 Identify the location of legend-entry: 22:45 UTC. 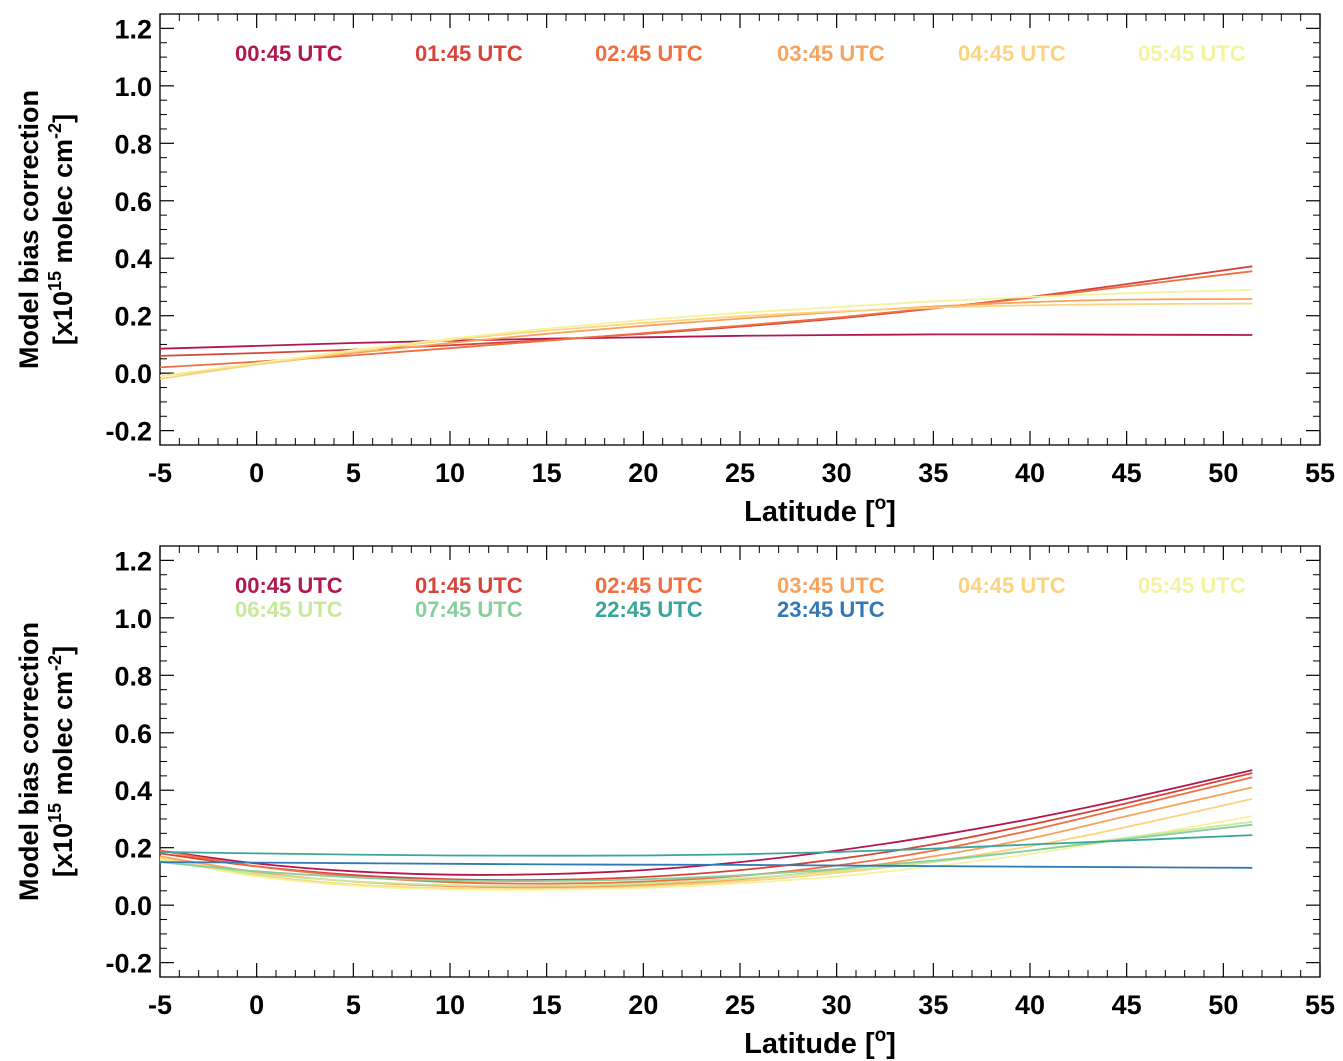
(649, 609).